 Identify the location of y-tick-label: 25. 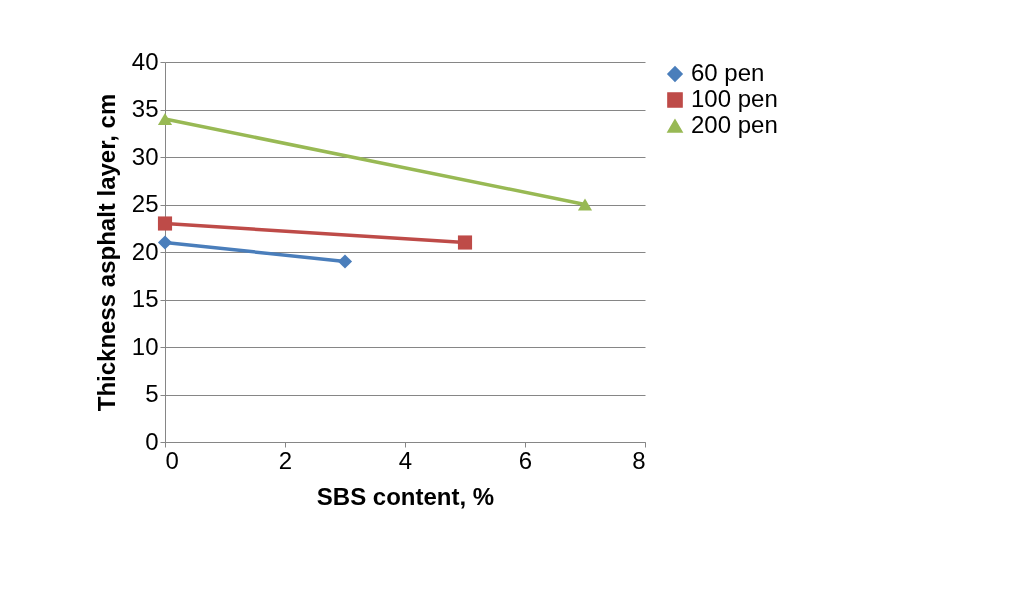
(145, 203).